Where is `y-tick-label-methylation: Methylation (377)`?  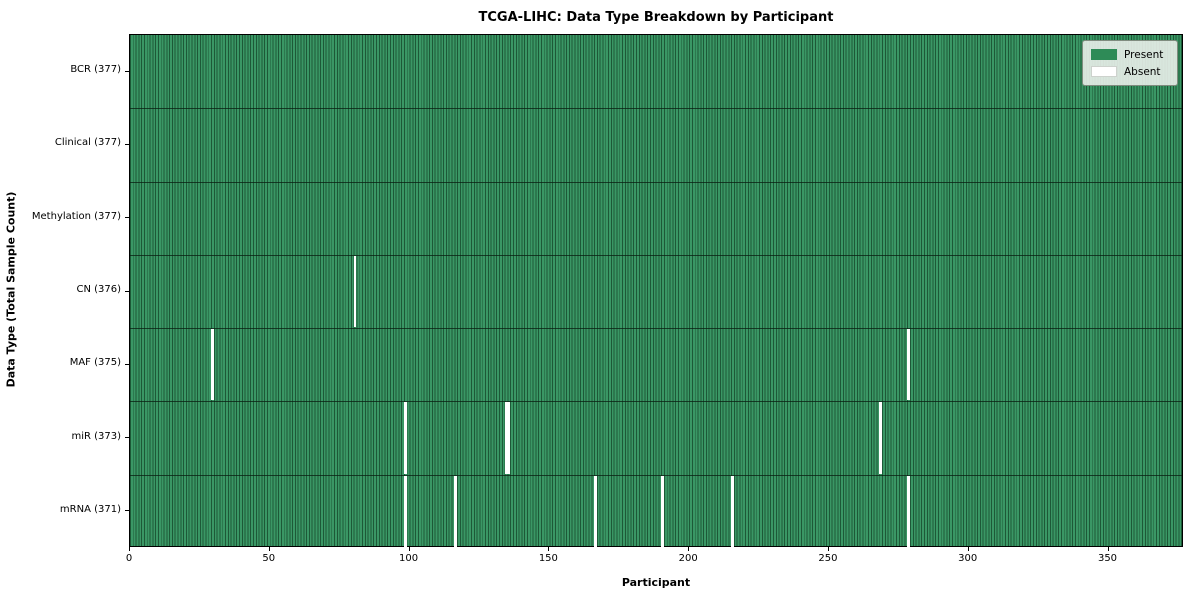
y-tick-label-methylation: Methylation (377) is located at coordinates (76, 216).